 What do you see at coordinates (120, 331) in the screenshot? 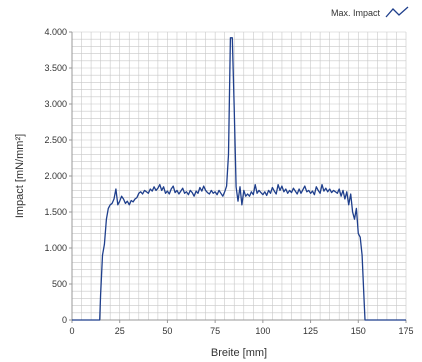
I see `x-tick-label: 25` at bounding box center [120, 331].